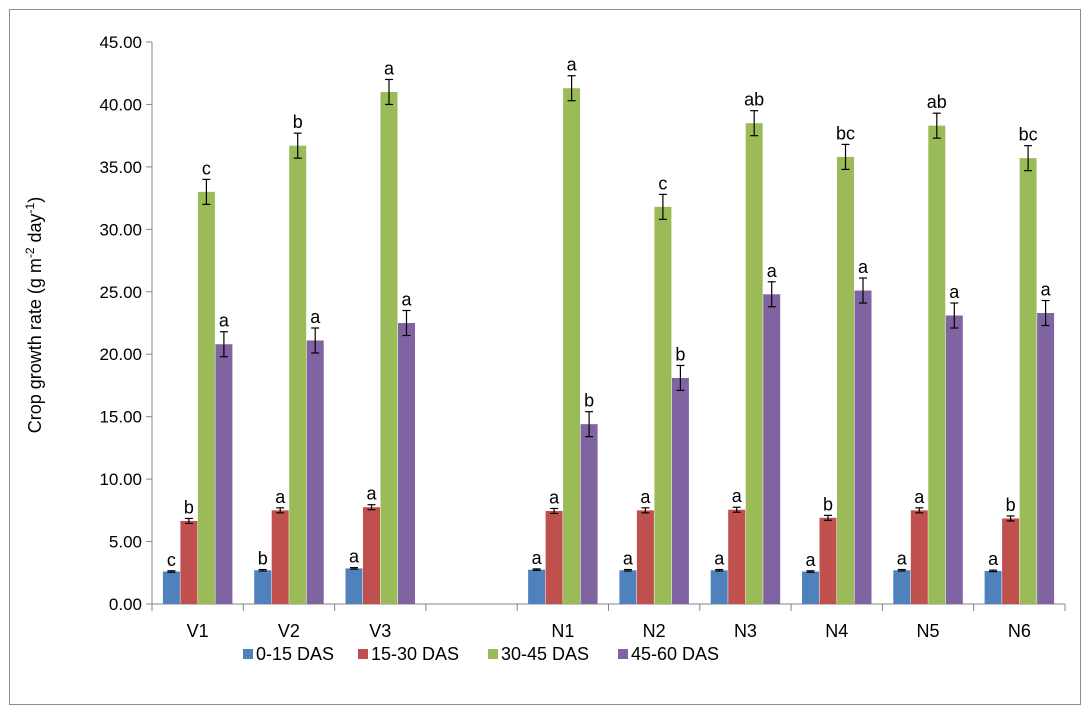  Describe the element at coordinates (415, 654) in the screenshot. I see `legend-label: 15-30 DAS` at that location.